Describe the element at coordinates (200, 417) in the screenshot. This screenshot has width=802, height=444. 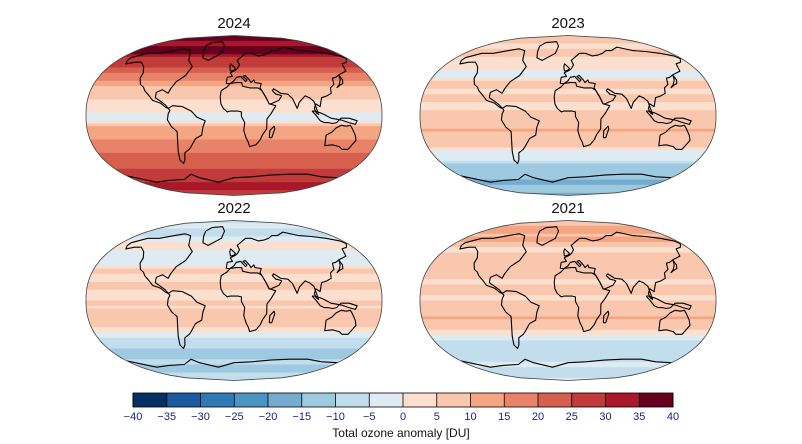
I see `colorbar-tick-label: −30` at that location.